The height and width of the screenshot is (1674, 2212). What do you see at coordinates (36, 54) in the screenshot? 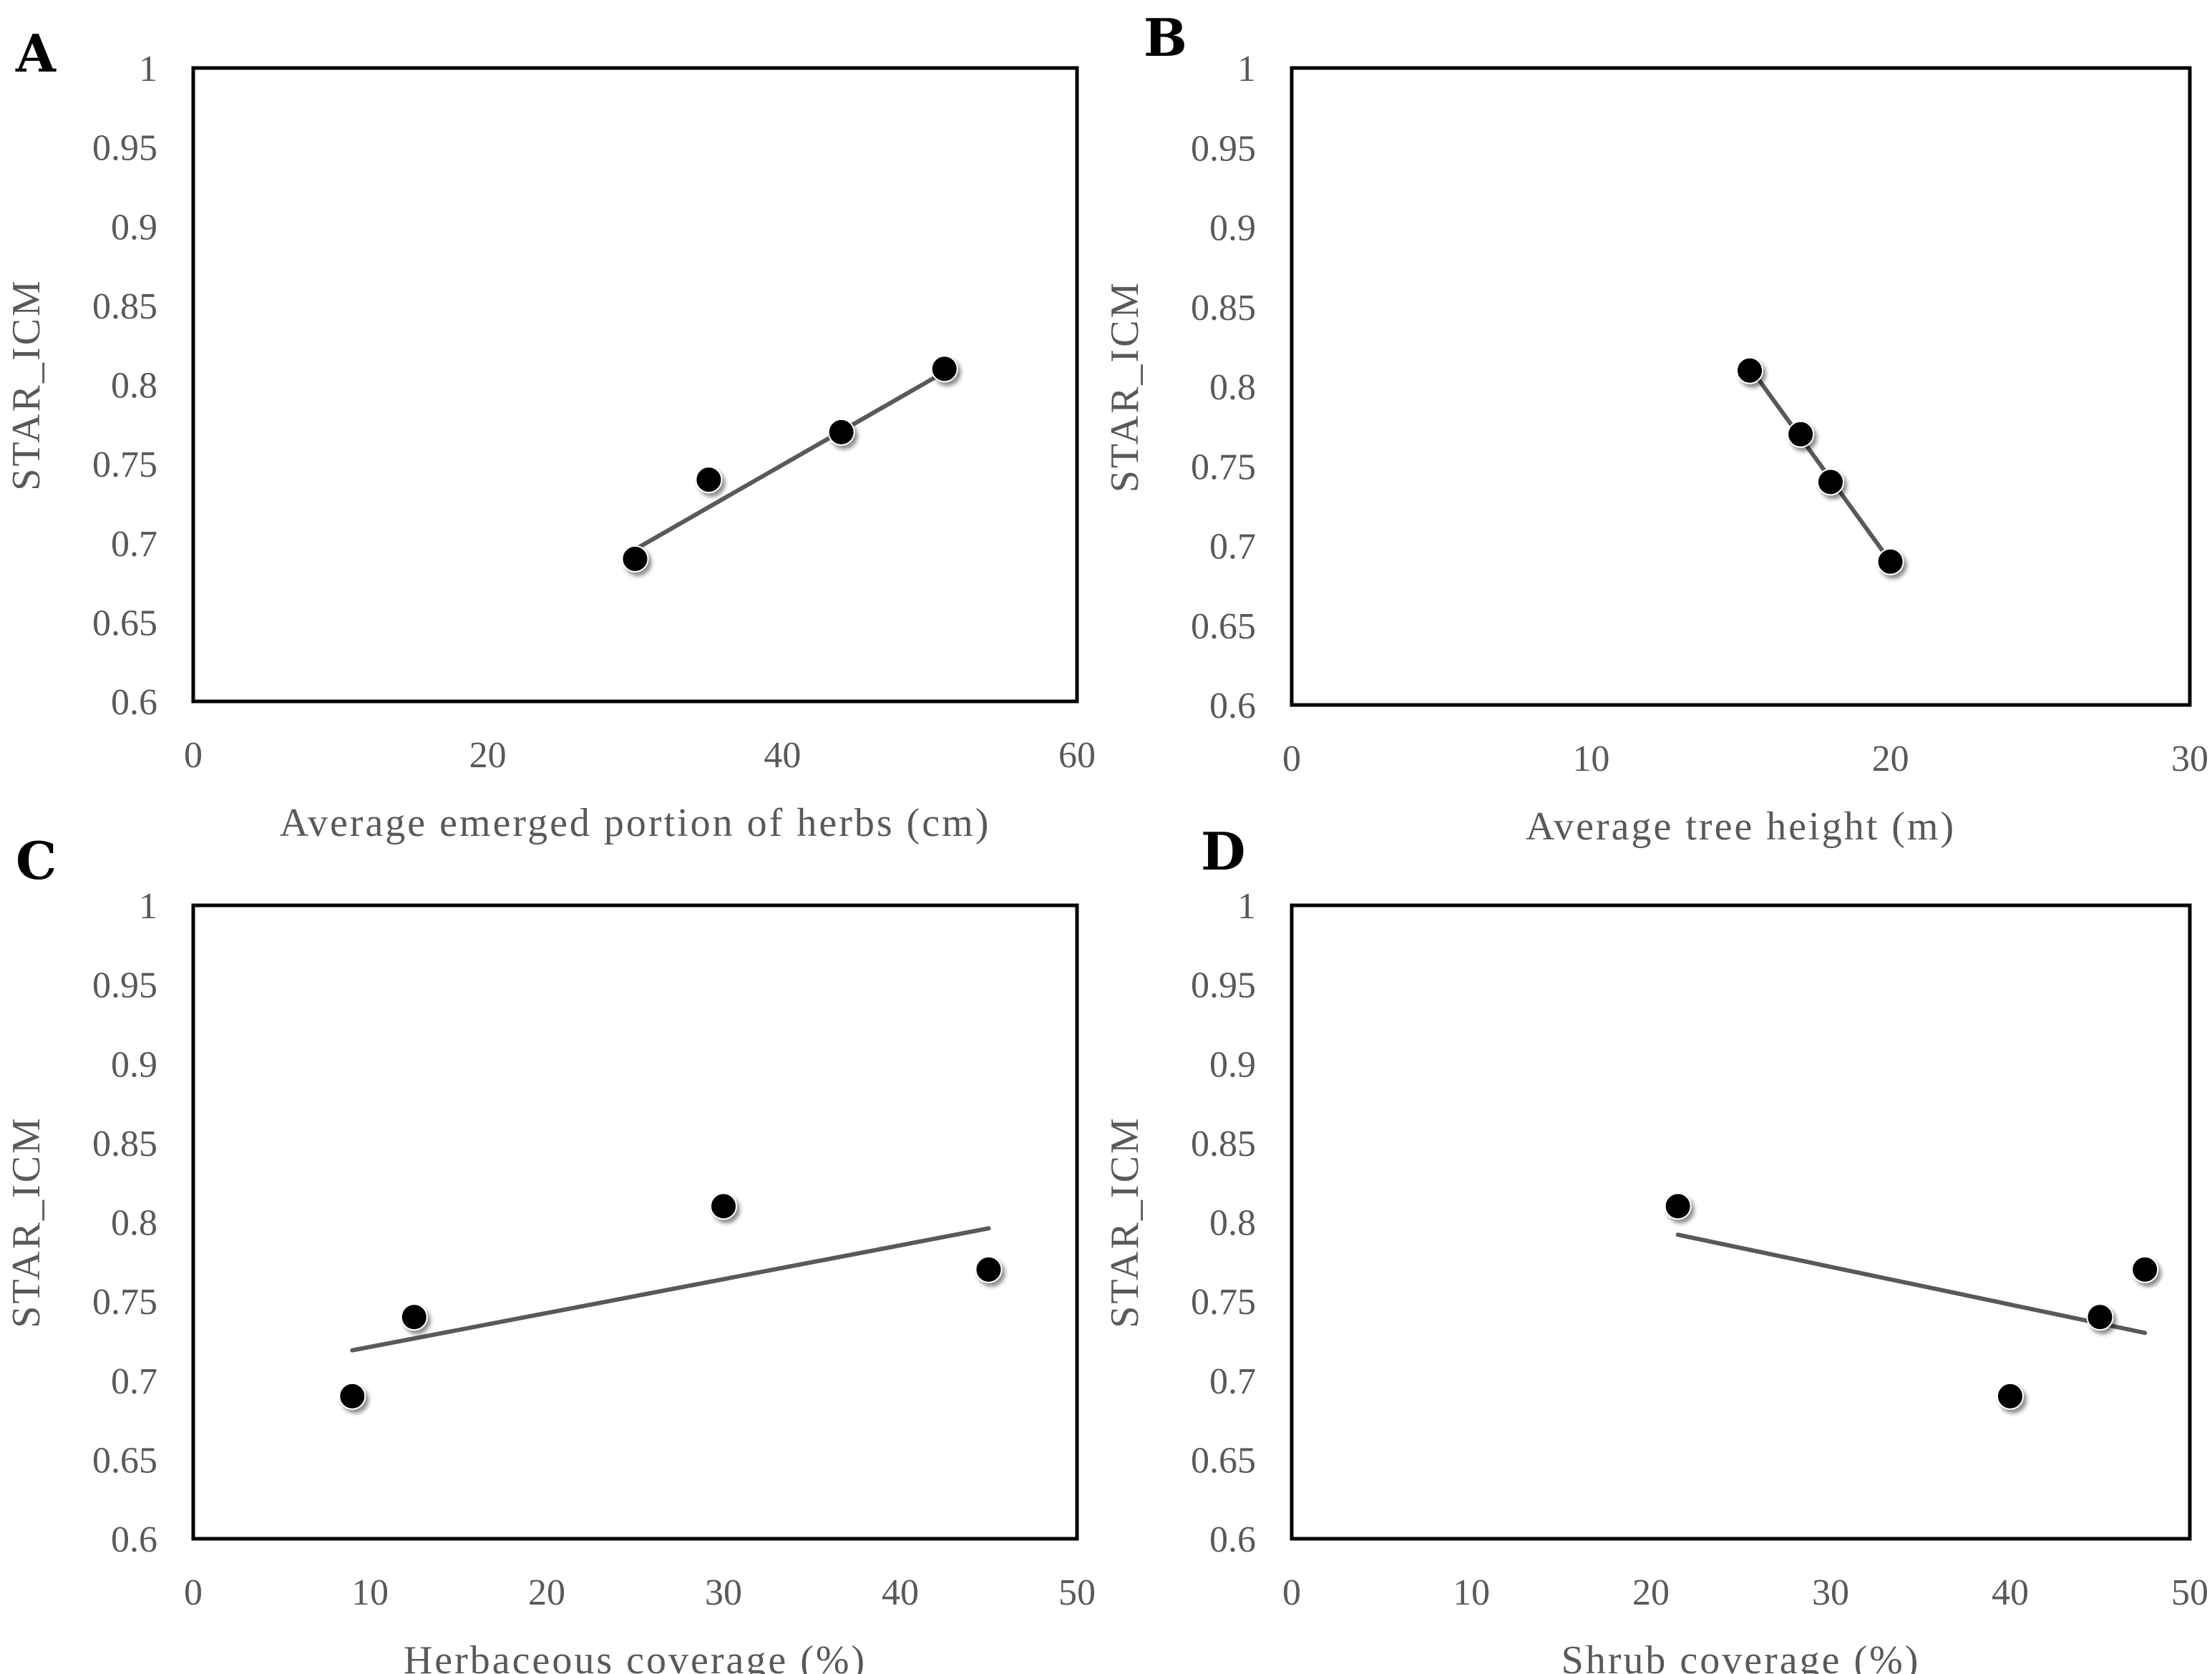
I see `panel-letter: A` at bounding box center [36, 54].